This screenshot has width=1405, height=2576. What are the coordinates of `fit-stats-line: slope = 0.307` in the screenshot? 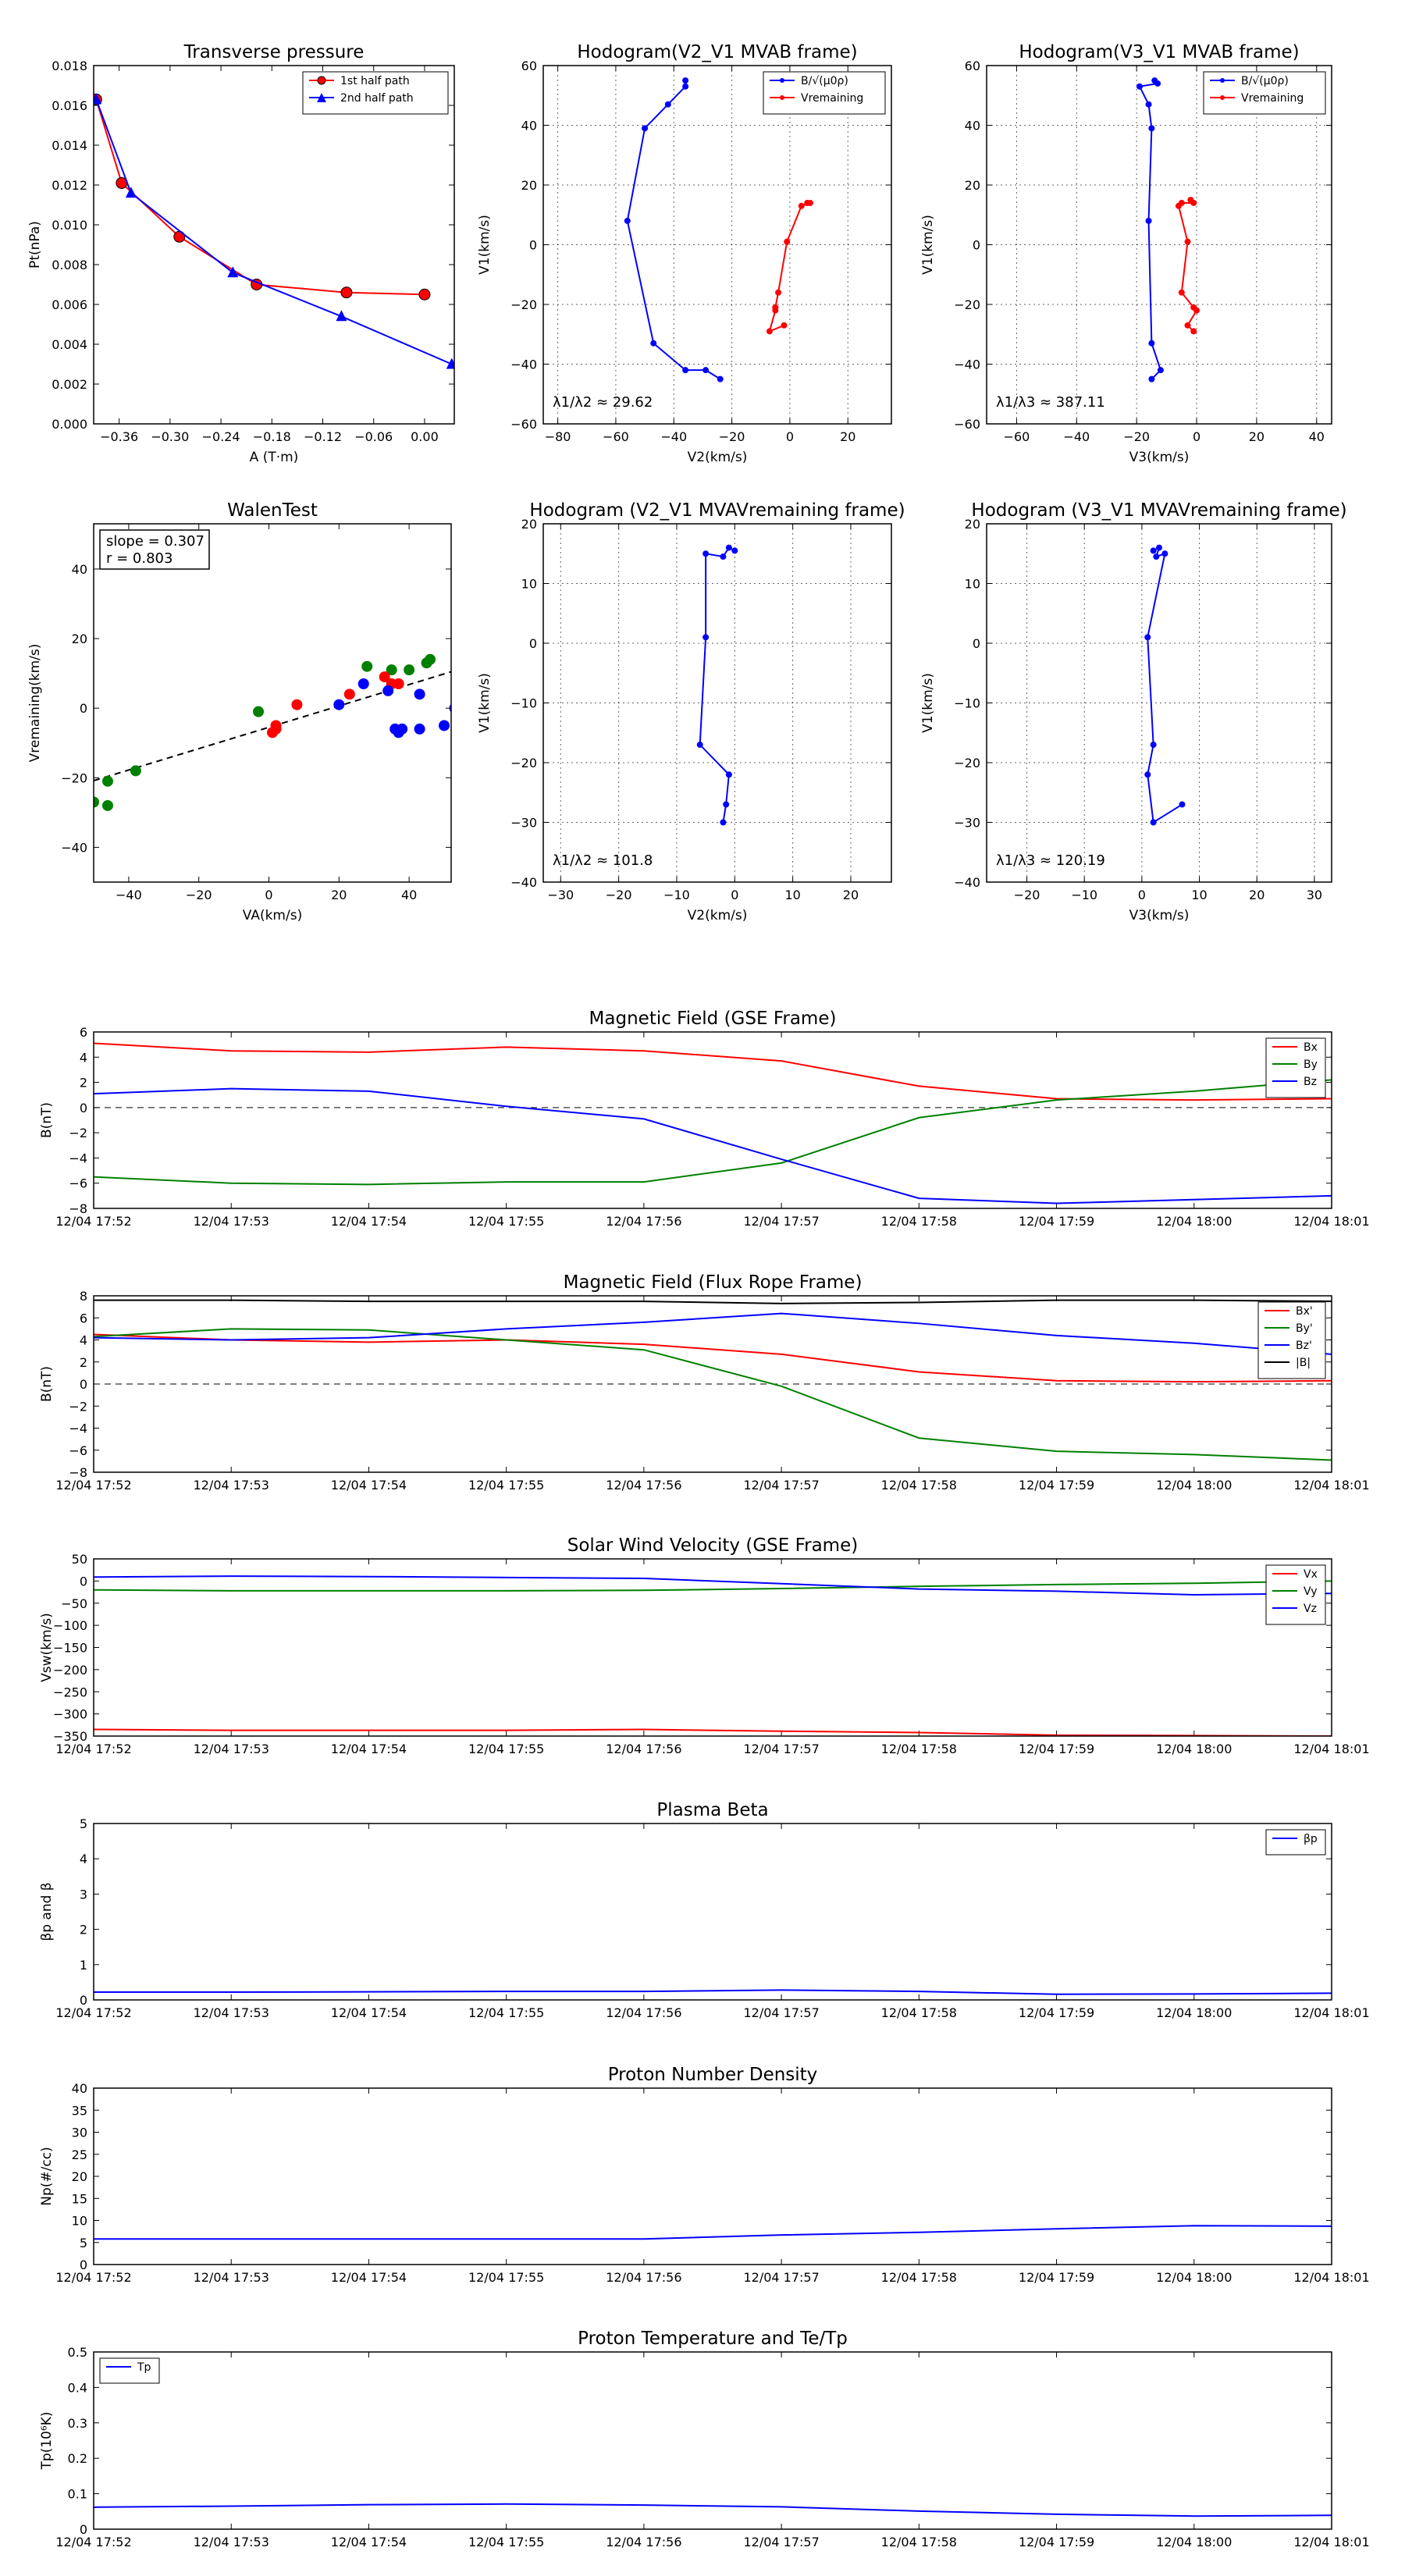 It's located at (155, 541).